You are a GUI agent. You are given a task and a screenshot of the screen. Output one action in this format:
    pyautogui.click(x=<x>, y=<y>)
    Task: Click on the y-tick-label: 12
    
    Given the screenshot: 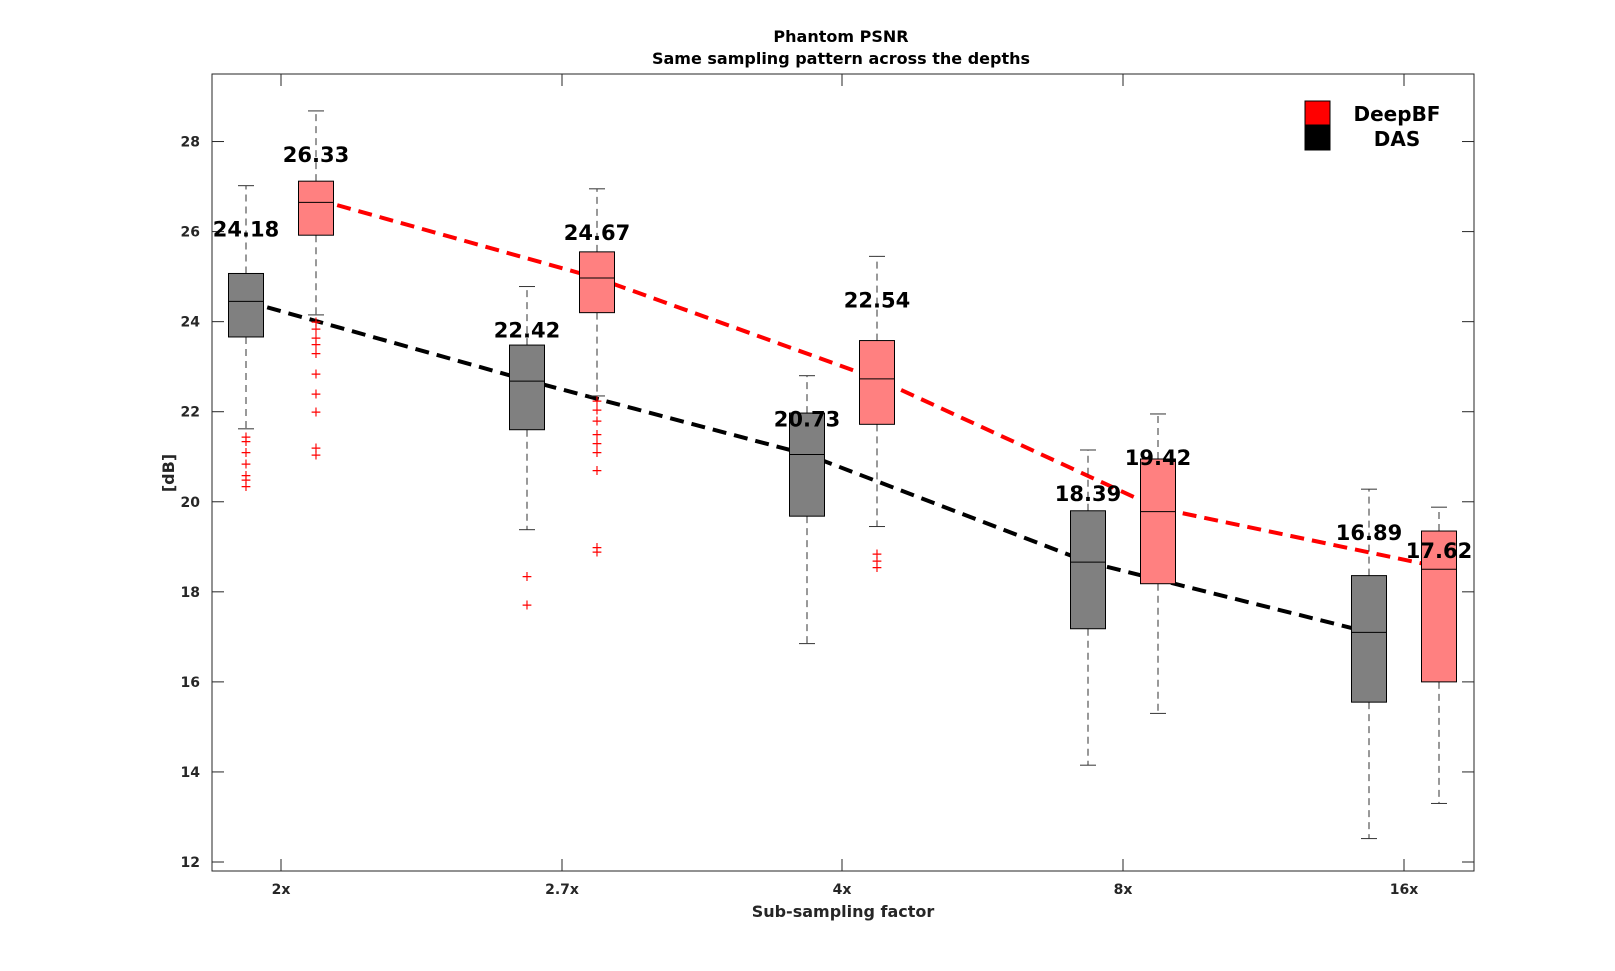 What is the action you would take?
    pyautogui.click(x=190, y=863)
    